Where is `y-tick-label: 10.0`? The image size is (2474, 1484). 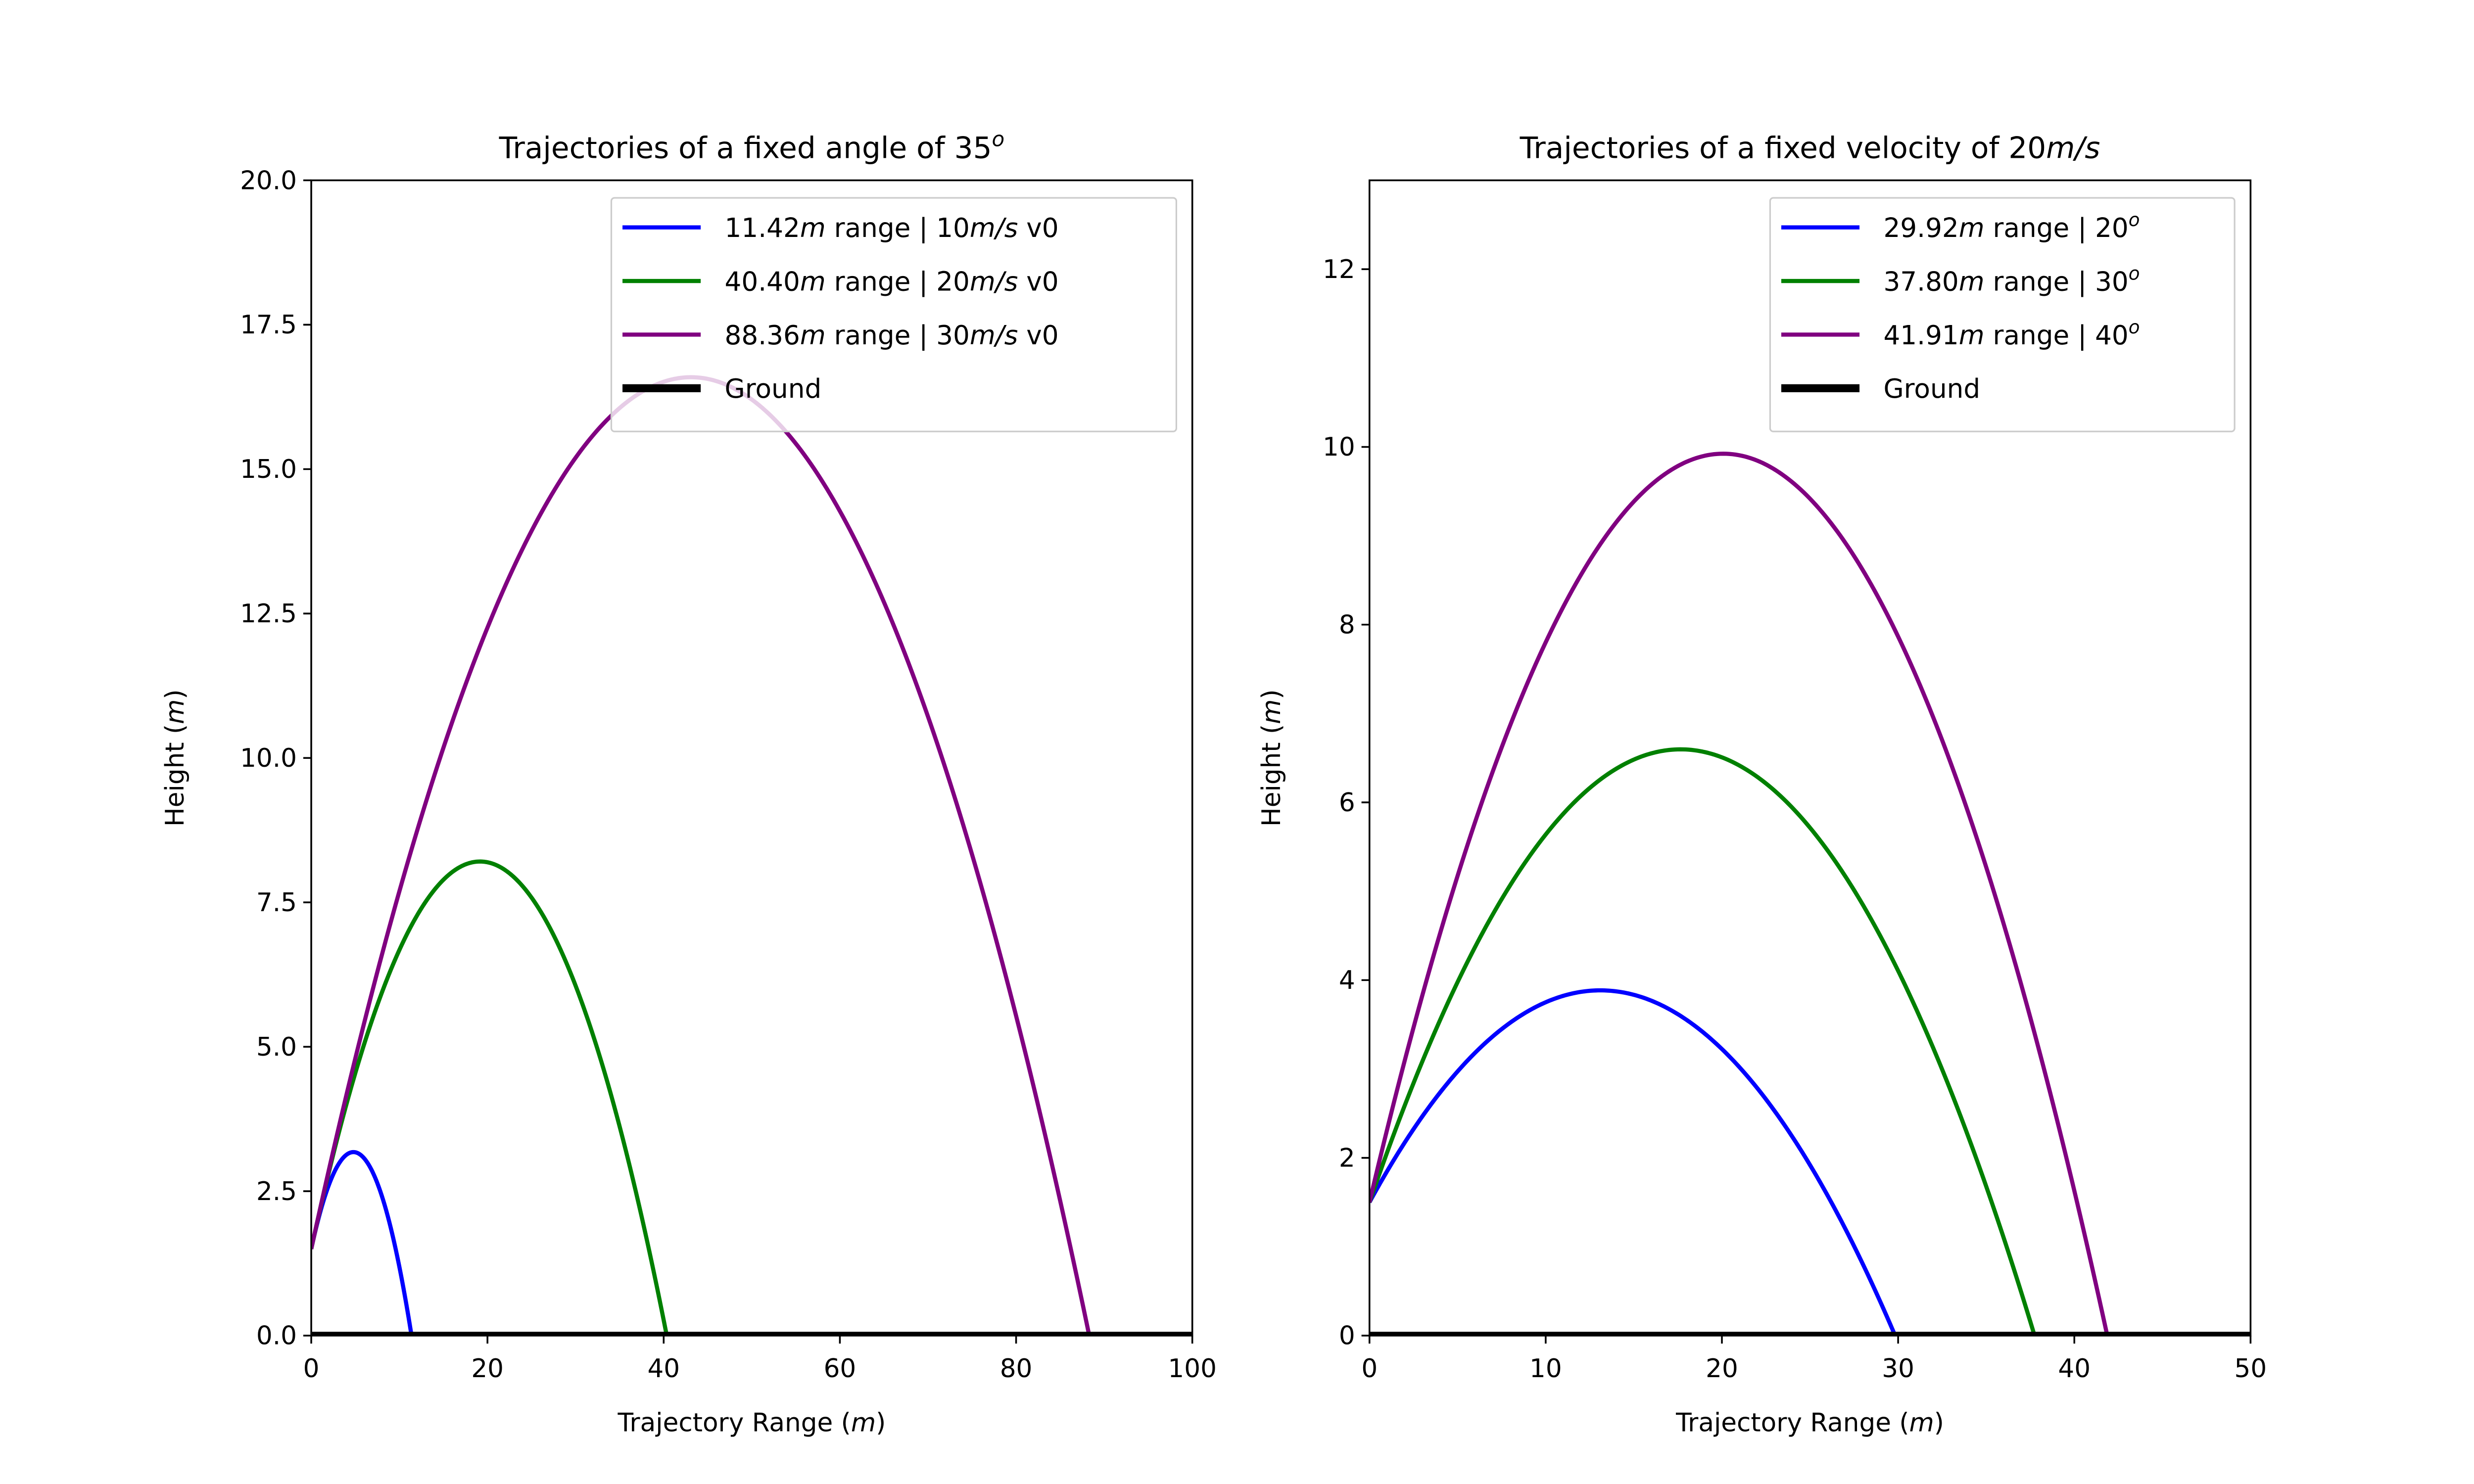 y-tick-label: 10.0 is located at coordinates (269, 758).